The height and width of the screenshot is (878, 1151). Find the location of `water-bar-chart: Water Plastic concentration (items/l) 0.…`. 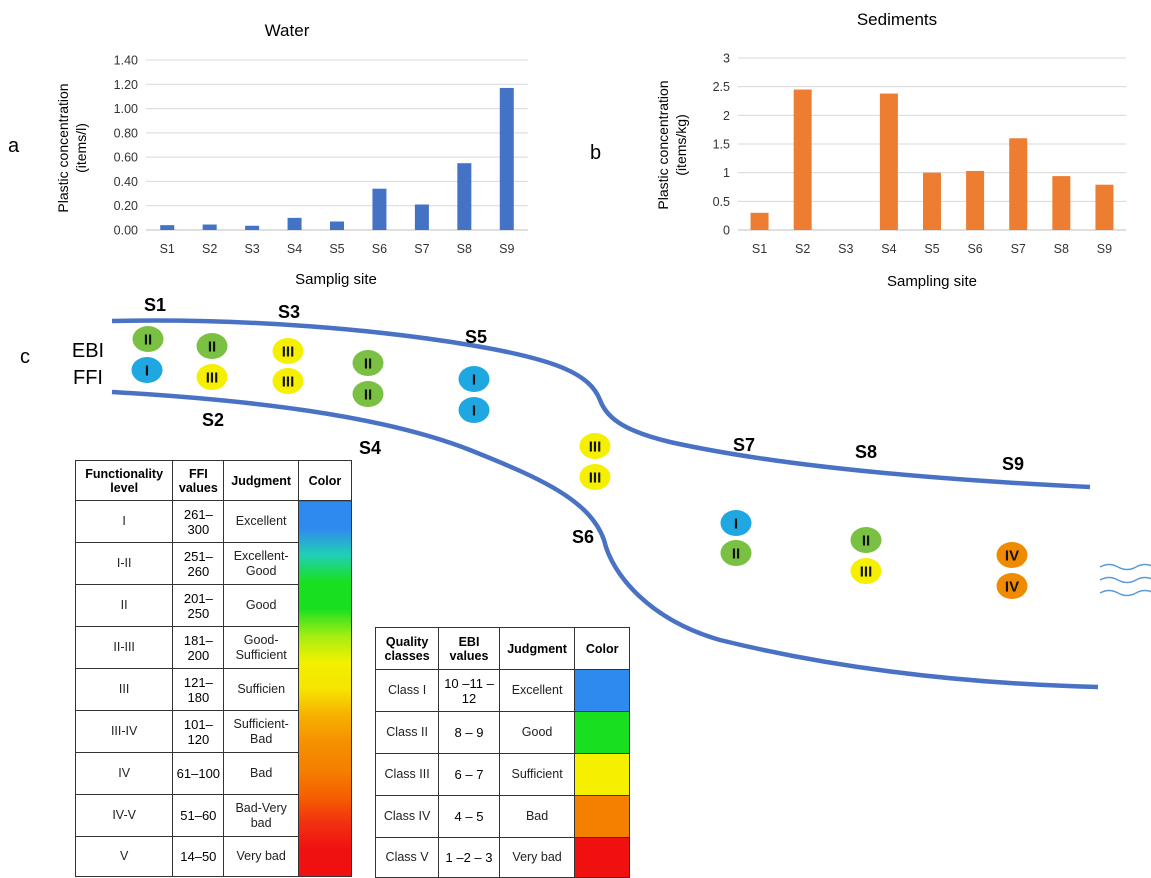

water-bar-chart: Water Plastic concentration (items/l) 0.… is located at coordinates (291, 154).